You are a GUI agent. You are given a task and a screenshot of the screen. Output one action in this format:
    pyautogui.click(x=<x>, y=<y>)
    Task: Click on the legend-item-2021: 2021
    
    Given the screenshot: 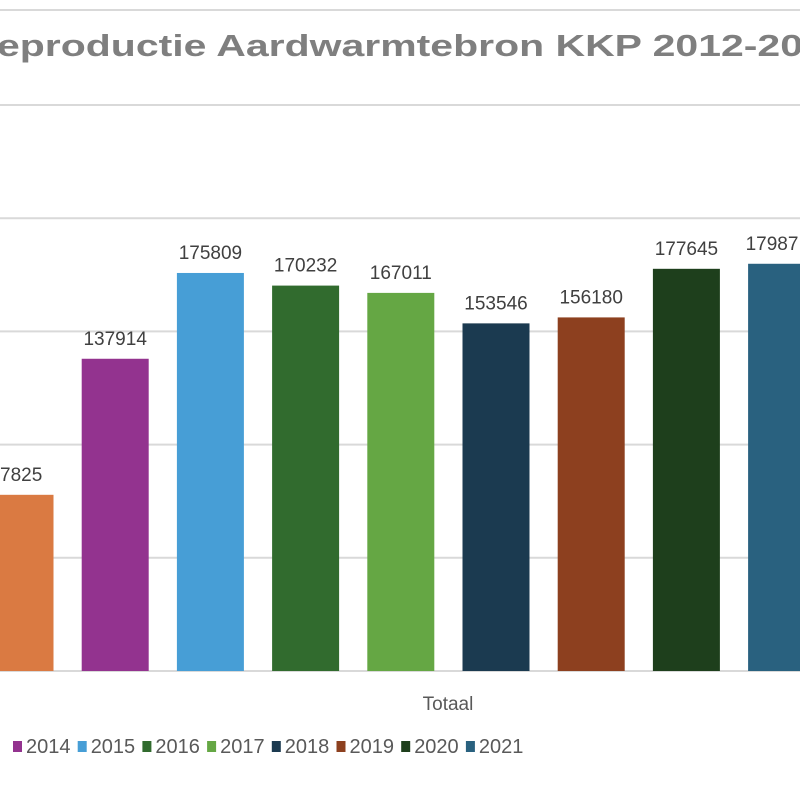 What is the action you would take?
    pyautogui.click(x=494, y=747)
    